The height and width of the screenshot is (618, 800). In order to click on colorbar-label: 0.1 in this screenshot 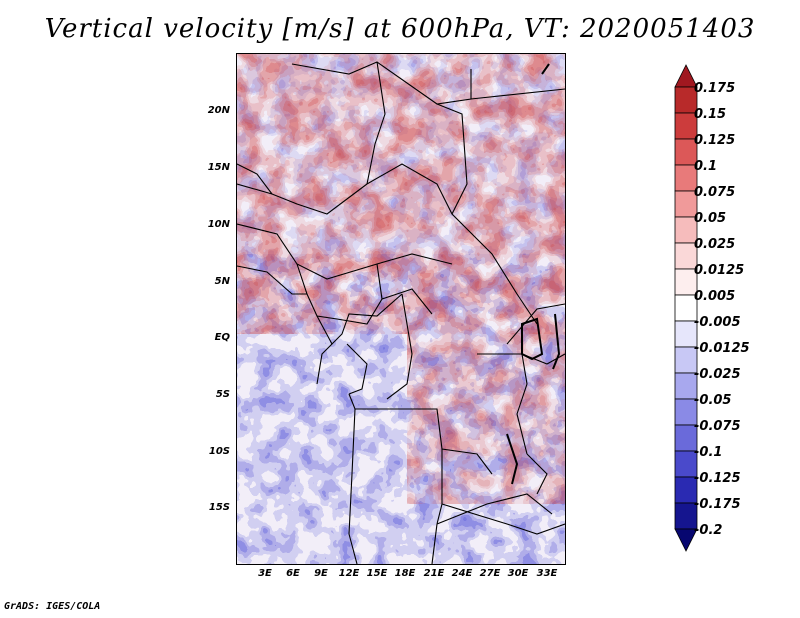, I will do `click(706, 166)`.